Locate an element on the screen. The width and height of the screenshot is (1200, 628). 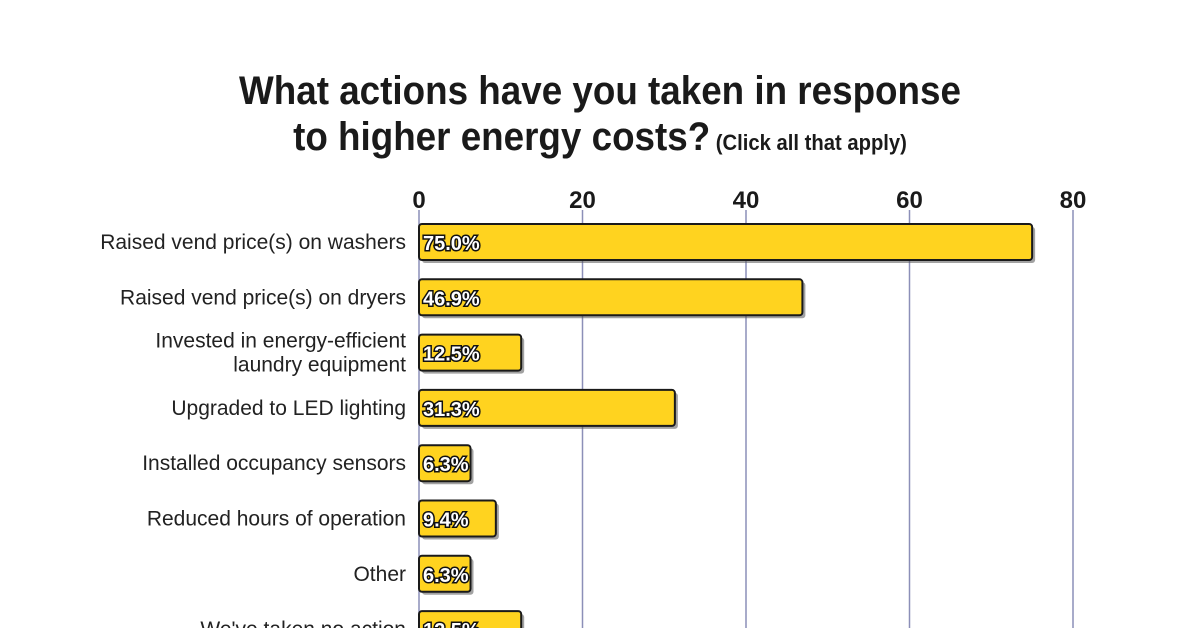
category-label-6: Other is located at coordinates (379, 574).